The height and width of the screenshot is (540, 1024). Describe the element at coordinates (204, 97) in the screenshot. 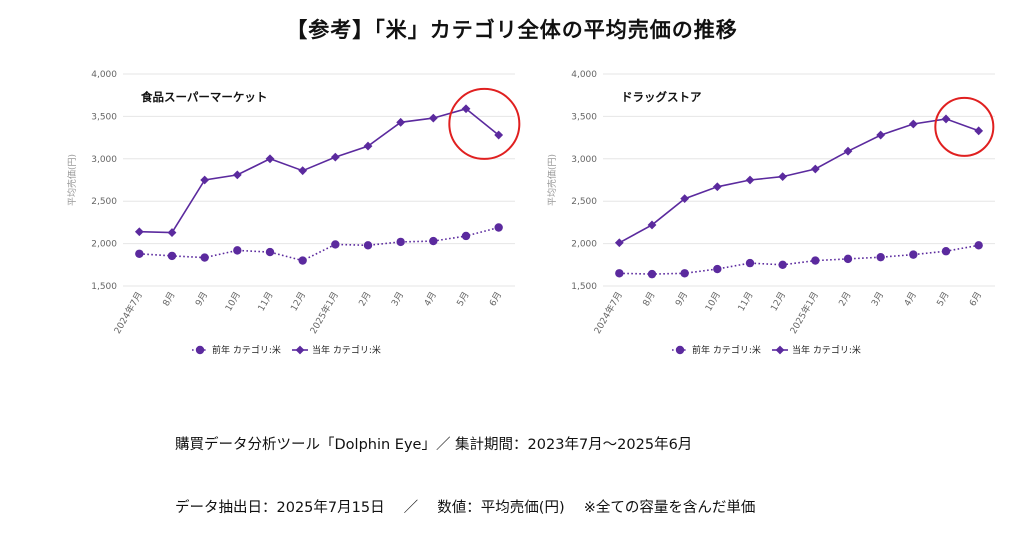

I see `chart-title: 食品スーパーマーケット` at that location.